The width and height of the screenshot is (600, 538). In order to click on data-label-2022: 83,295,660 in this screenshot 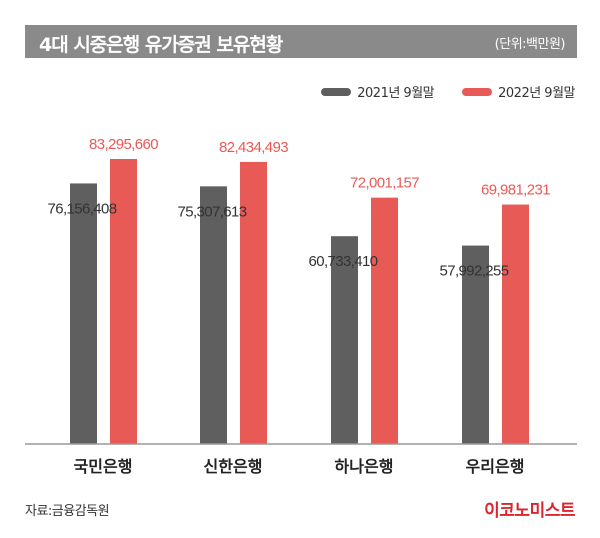, I will do `click(123, 144)`.